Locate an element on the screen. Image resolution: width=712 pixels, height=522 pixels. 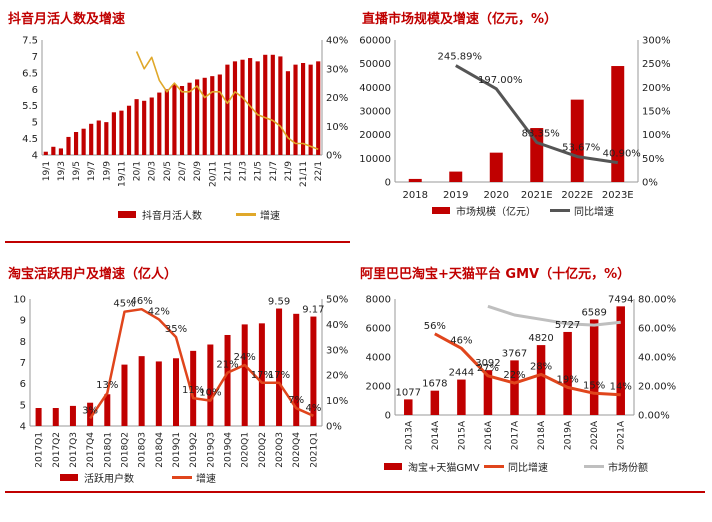
x-tick-label: 2020Q3 is located at coordinates (280, 450).